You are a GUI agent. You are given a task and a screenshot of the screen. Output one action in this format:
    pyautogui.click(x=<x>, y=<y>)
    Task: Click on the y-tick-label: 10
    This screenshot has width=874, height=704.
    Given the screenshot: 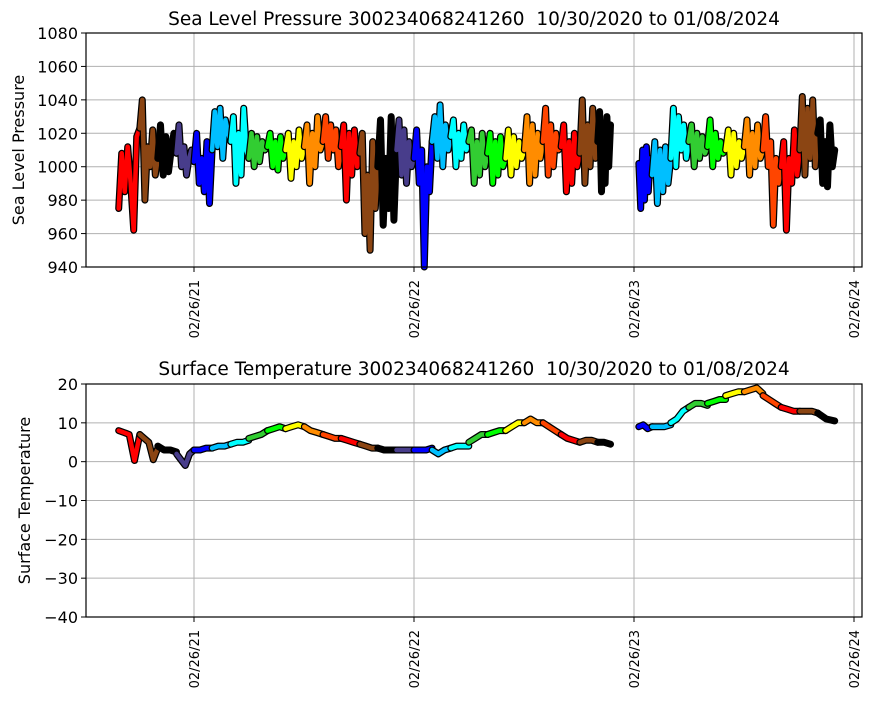 What is the action you would take?
    pyautogui.click(x=68, y=423)
    